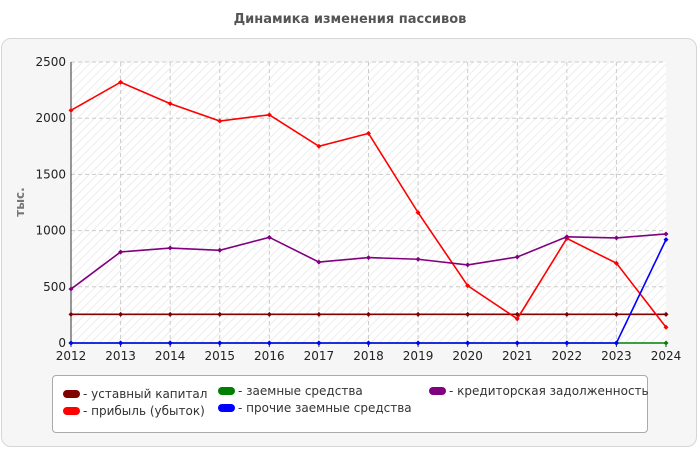  What do you see at coordinates (300, 391) in the screenshot?
I see `legend-label: - заемные средства` at bounding box center [300, 391].